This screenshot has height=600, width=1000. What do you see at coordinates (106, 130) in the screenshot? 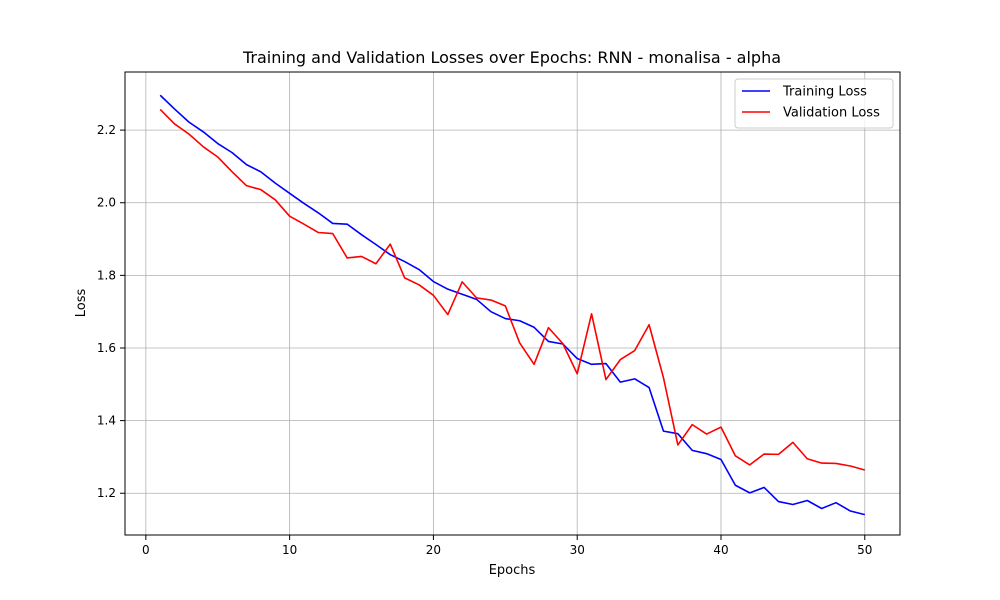
I see `y-tick-label: 2.2` at bounding box center [106, 130].